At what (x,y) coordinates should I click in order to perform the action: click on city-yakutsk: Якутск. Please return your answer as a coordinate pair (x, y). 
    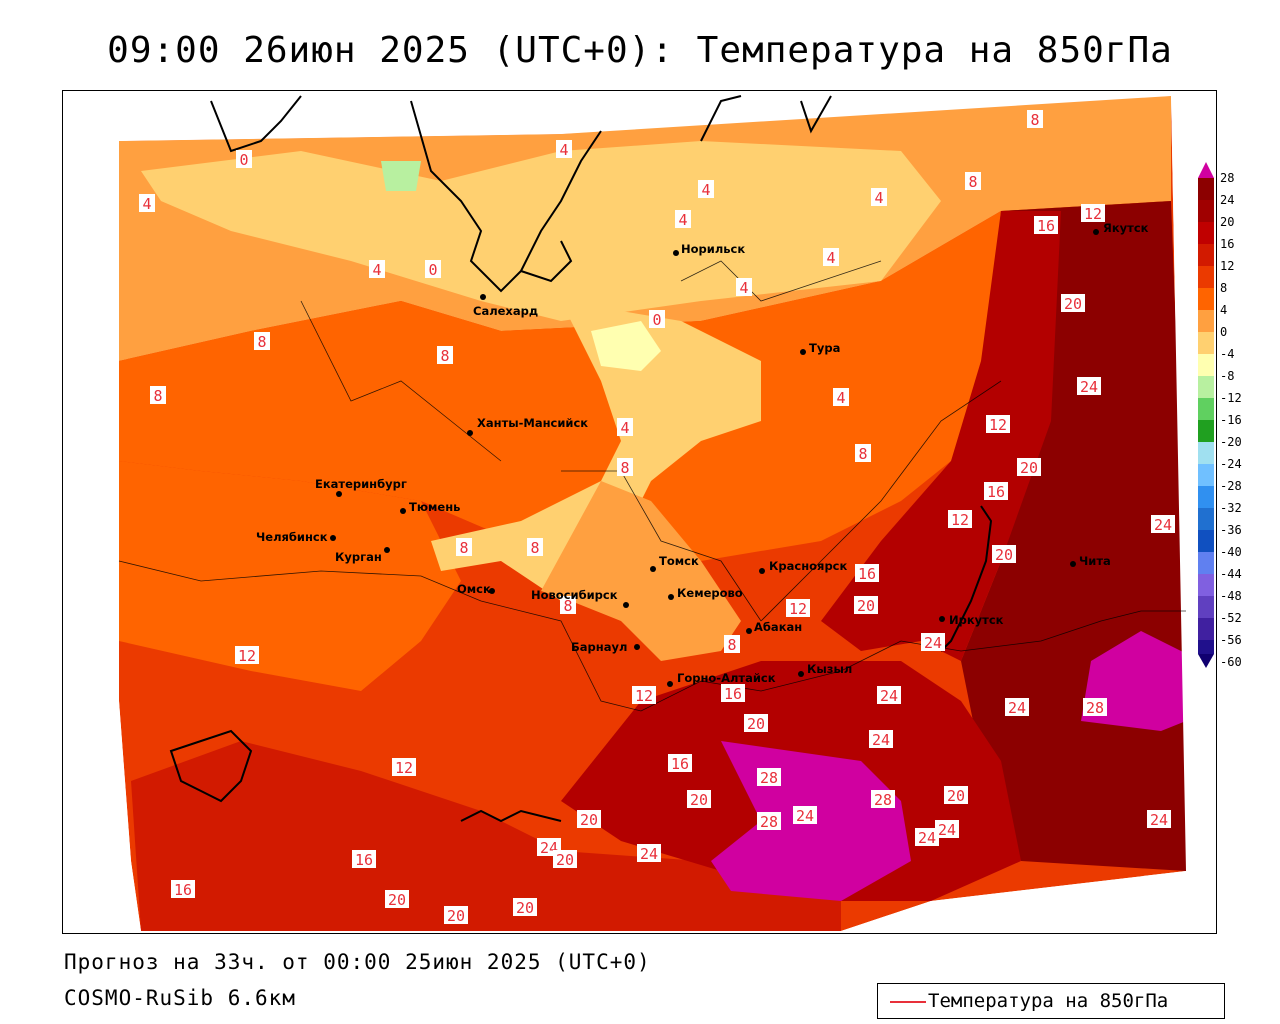
    Looking at the image, I should click on (1121, 228).